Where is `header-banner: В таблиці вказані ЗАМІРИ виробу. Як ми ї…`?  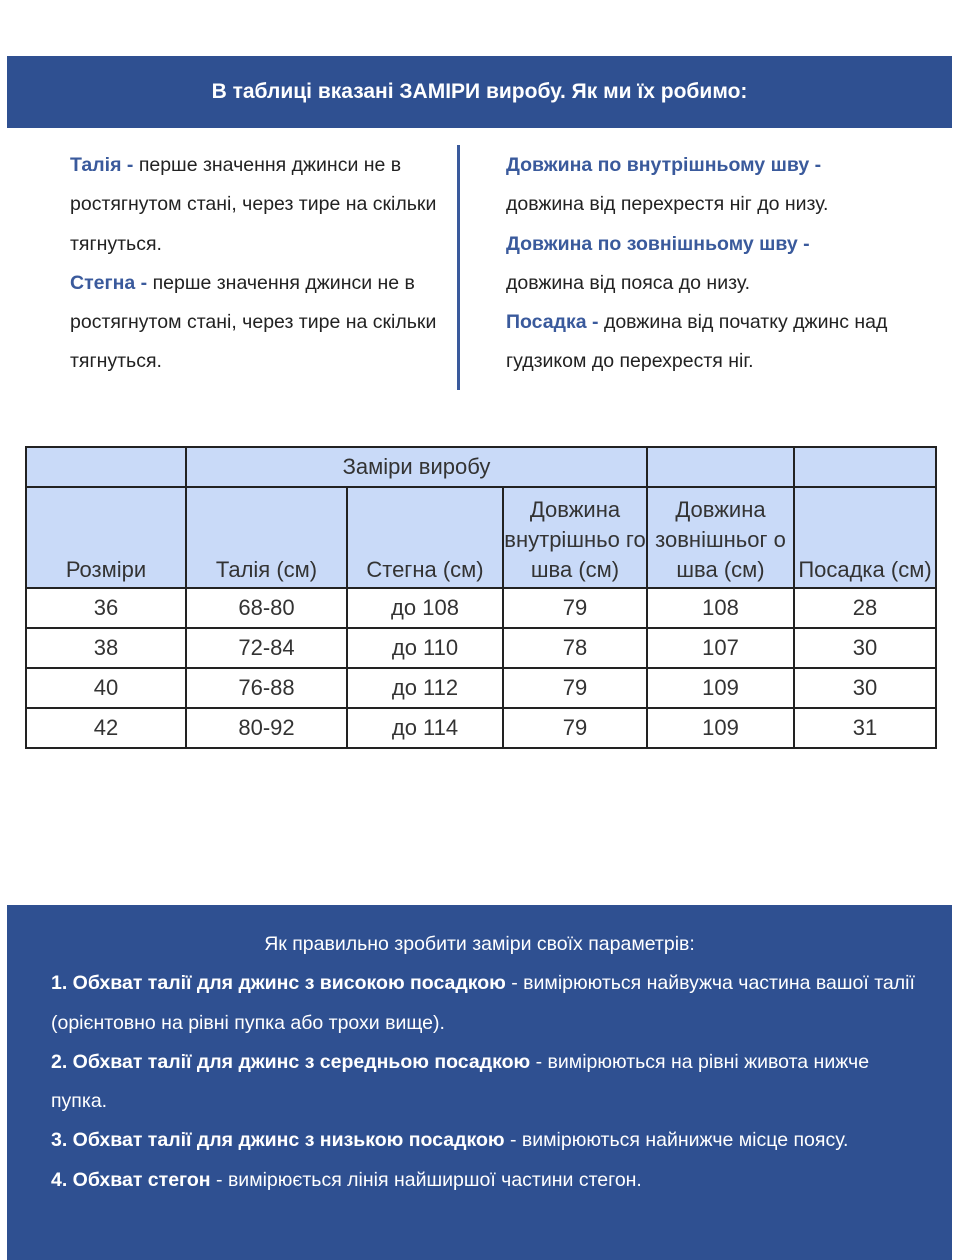
header-banner: В таблиці вказані ЗАМІРИ виробу. Як ми ї… is located at coordinates (479, 92).